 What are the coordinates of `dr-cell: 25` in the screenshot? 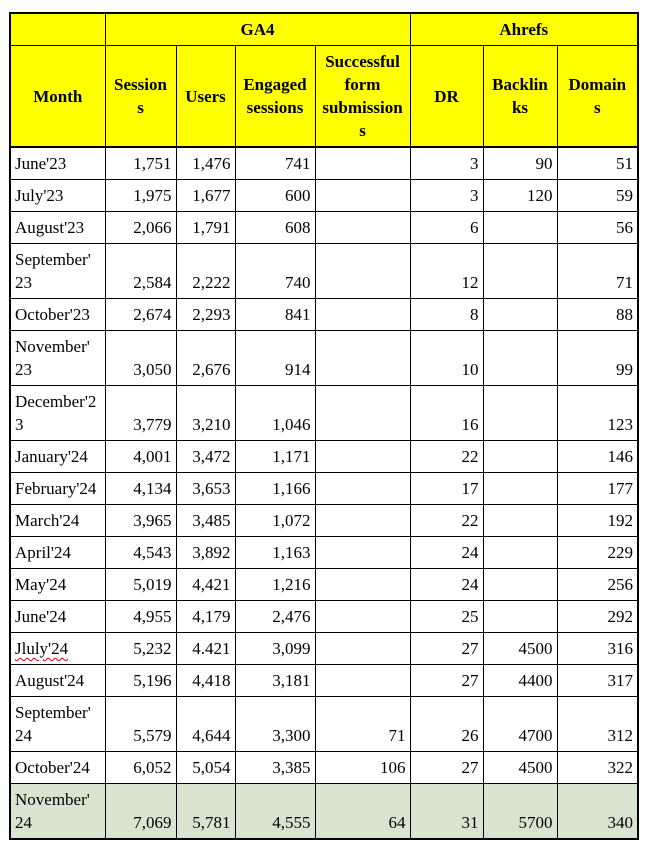 It's located at (446, 616).